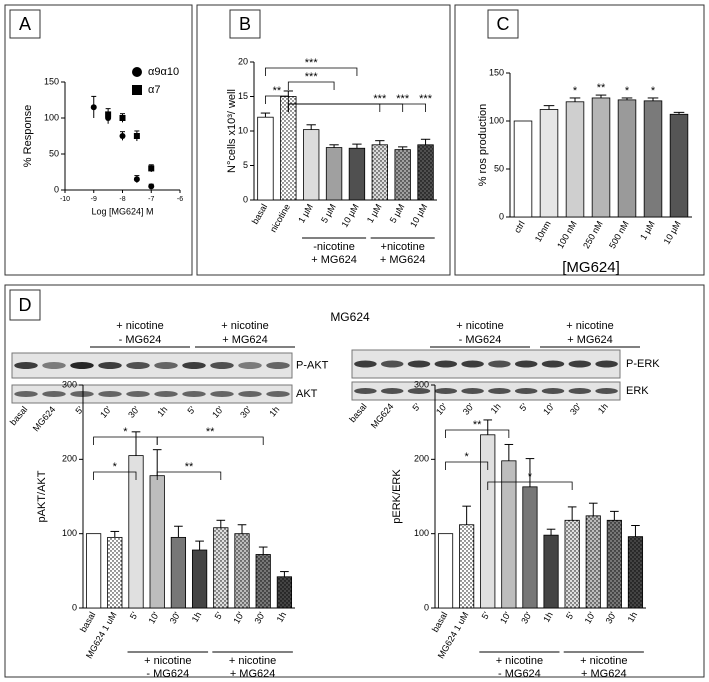 This screenshot has width=709, height=682. Describe the element at coordinates (282, 617) in the screenshot. I see `x-tick-label: 1h` at that location.